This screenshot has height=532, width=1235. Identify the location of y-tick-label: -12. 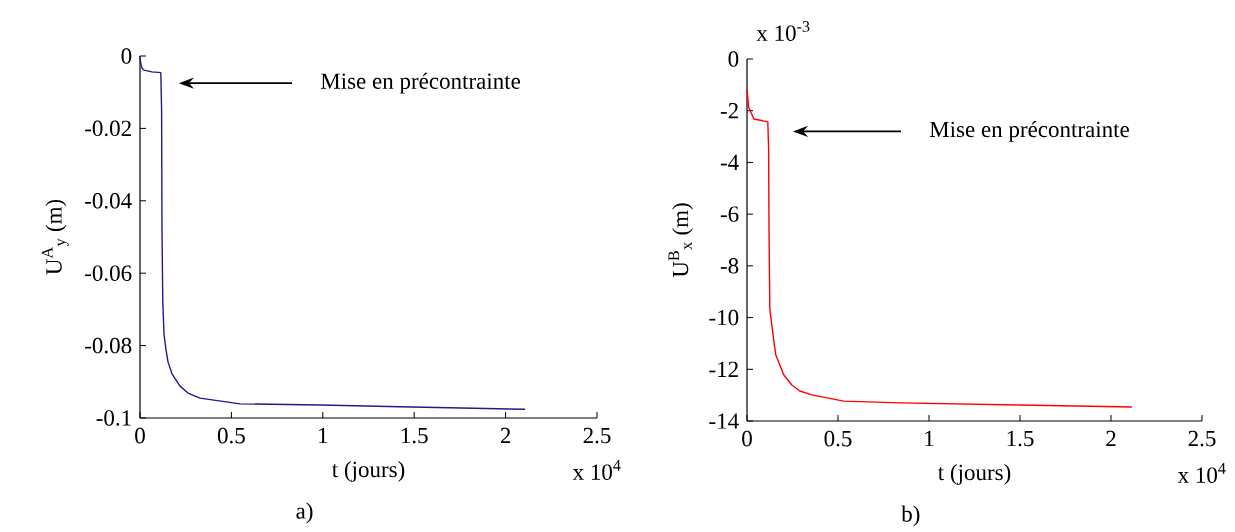
(723, 369).